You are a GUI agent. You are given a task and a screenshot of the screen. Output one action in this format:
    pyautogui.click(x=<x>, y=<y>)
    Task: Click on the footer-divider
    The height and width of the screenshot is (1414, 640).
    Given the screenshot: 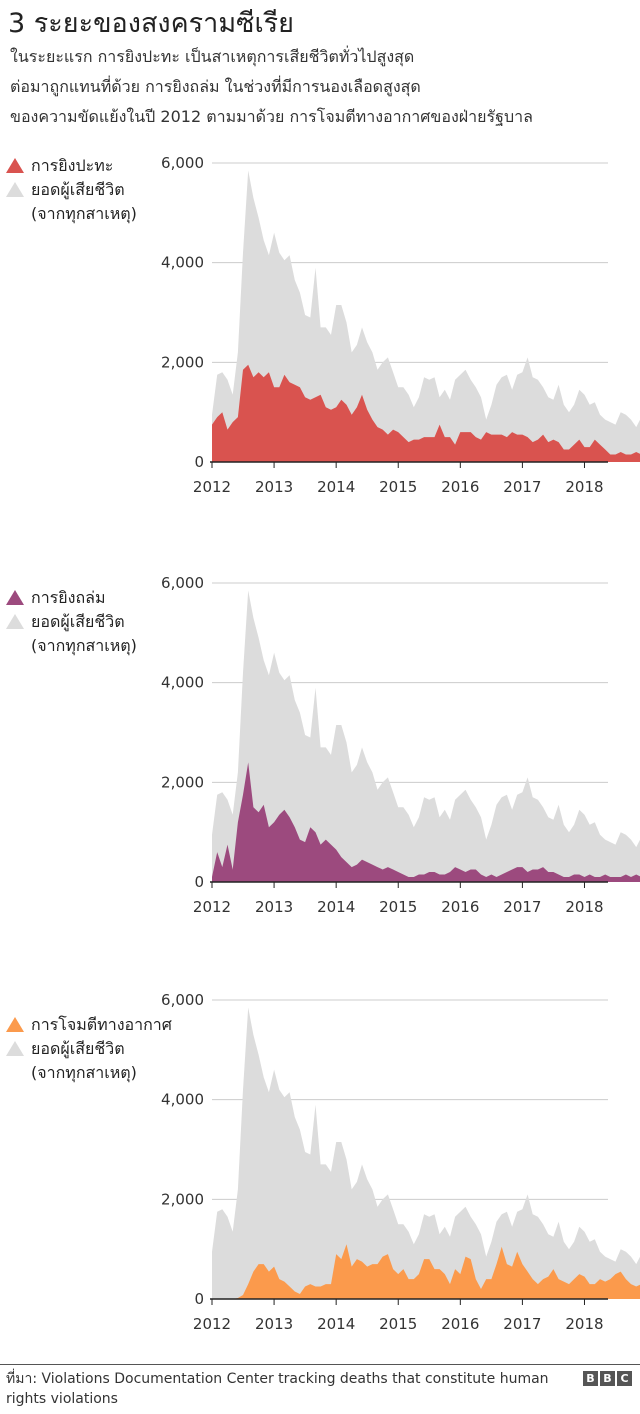 What is the action you would take?
    pyautogui.click(x=320, y=1364)
    